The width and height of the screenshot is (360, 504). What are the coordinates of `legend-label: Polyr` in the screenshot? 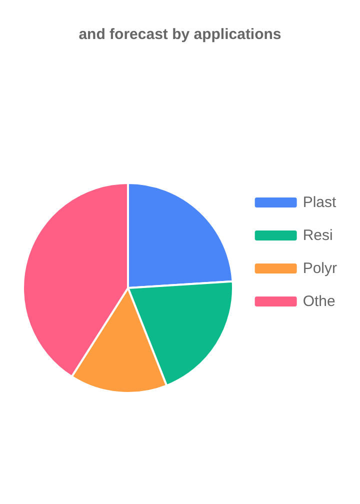 It's located at (320, 268).